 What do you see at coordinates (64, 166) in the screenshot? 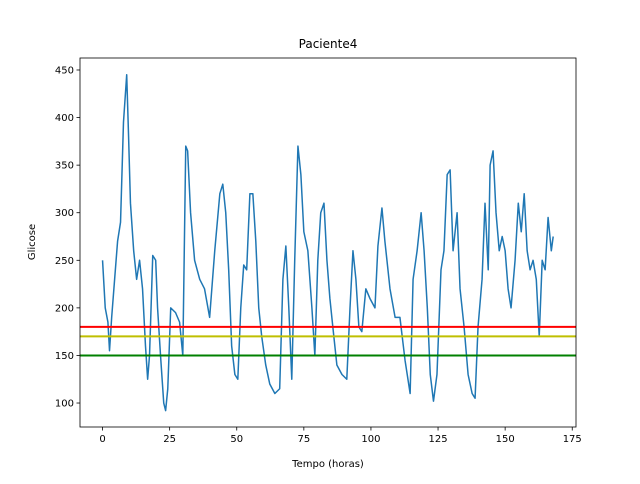
I see `y-tick-label: 350` at bounding box center [64, 166].